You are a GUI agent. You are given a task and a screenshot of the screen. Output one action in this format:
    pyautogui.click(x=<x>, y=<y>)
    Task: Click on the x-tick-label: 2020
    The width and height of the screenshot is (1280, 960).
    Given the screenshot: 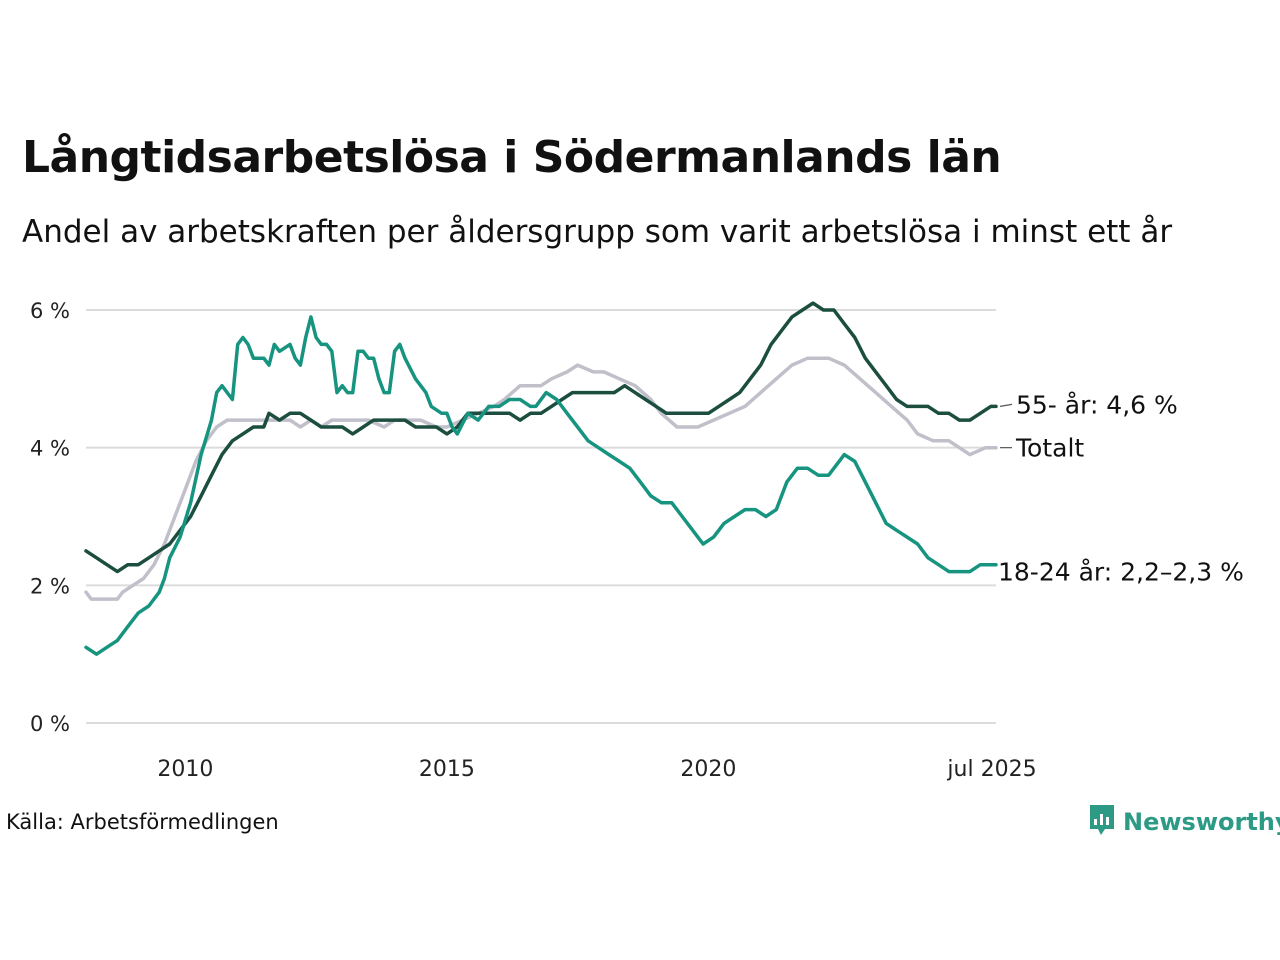 What is the action you would take?
    pyautogui.click(x=708, y=769)
    